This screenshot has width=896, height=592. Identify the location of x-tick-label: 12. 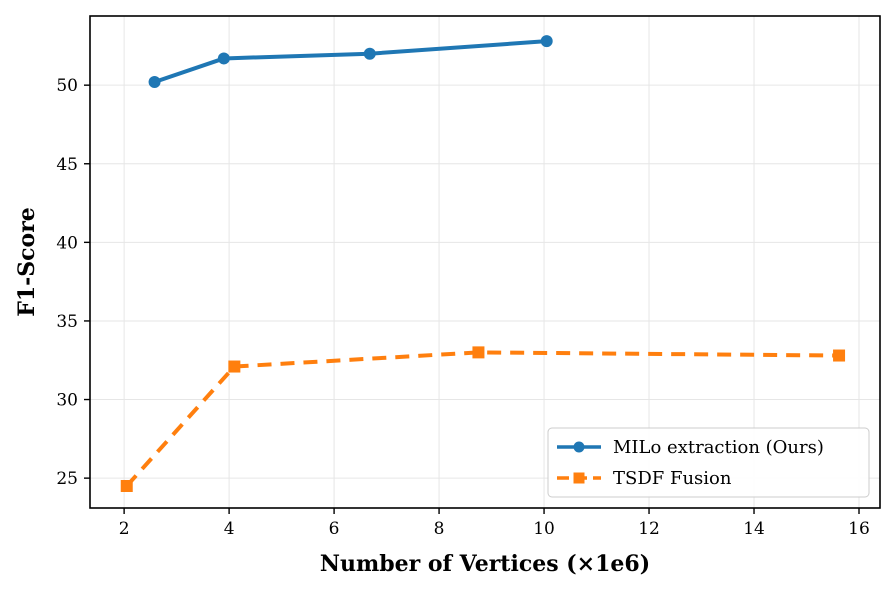
(649, 529).